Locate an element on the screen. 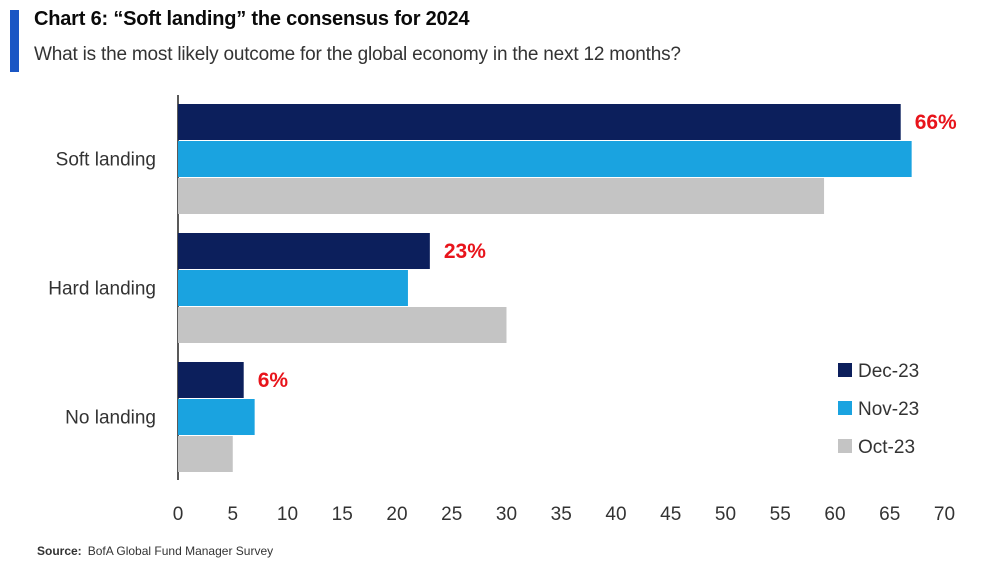  x-tick-label: 35 is located at coordinates (561, 514).